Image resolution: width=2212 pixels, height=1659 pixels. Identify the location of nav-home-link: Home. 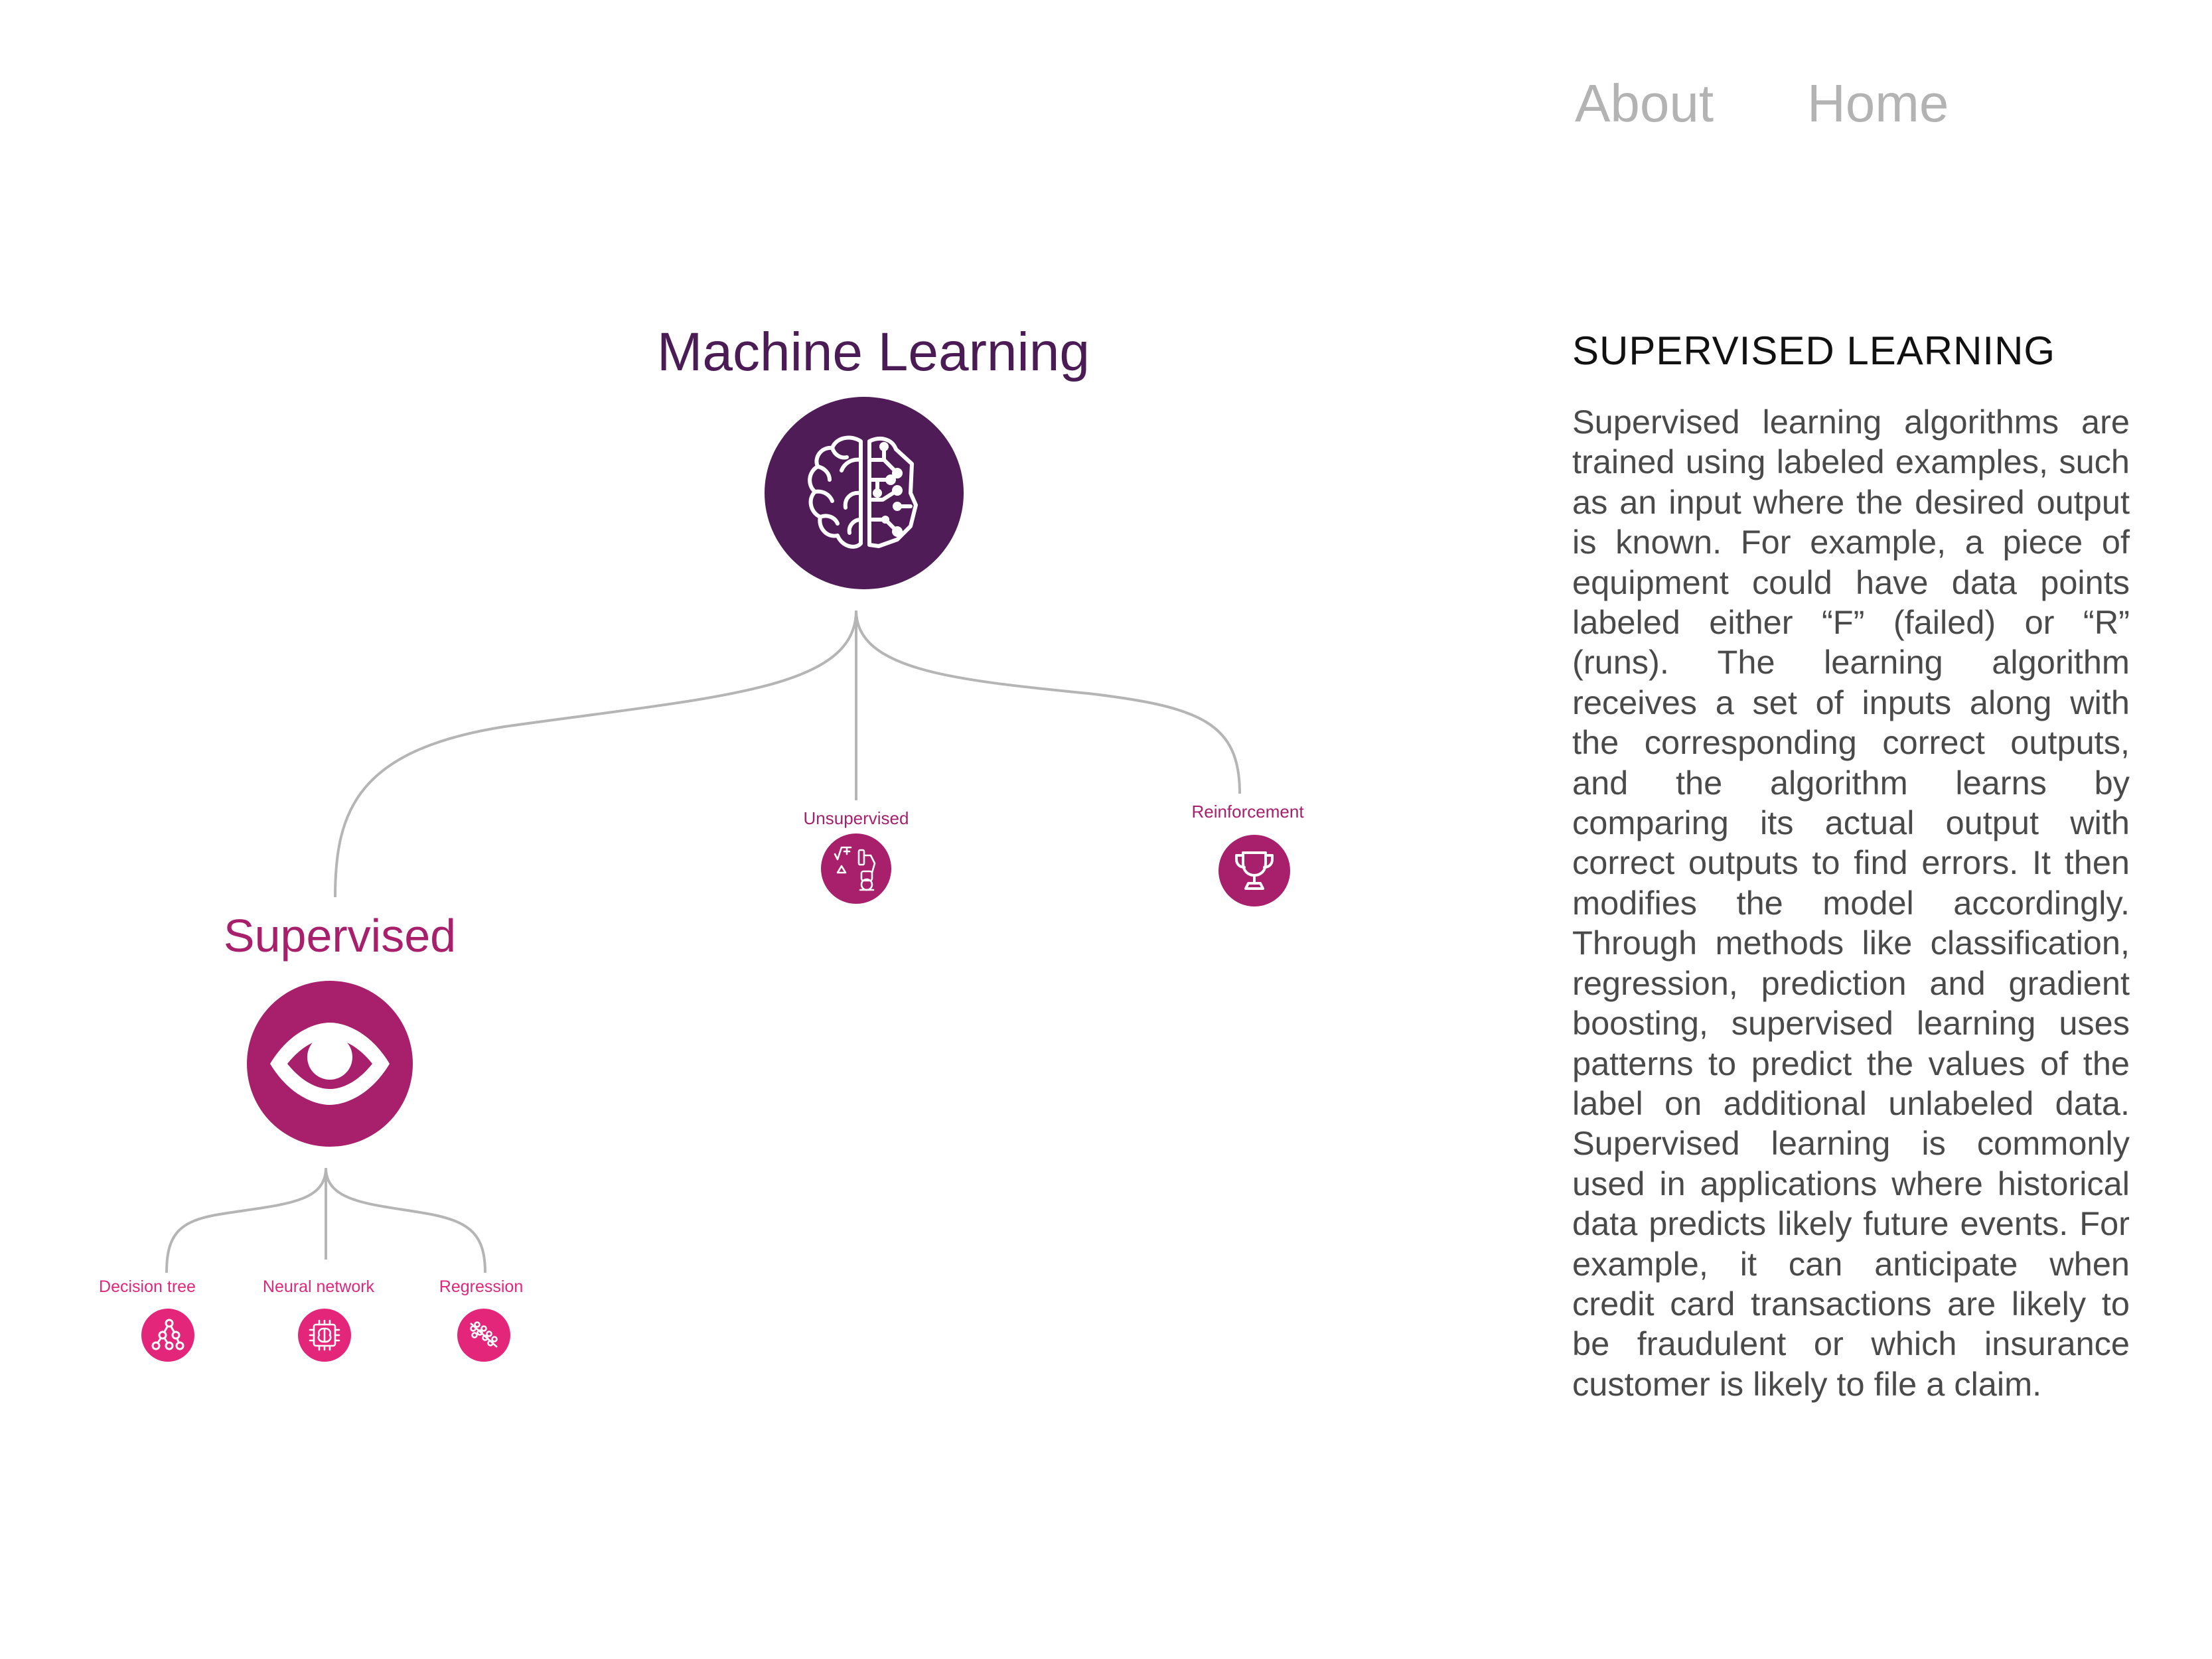
(1878, 103).